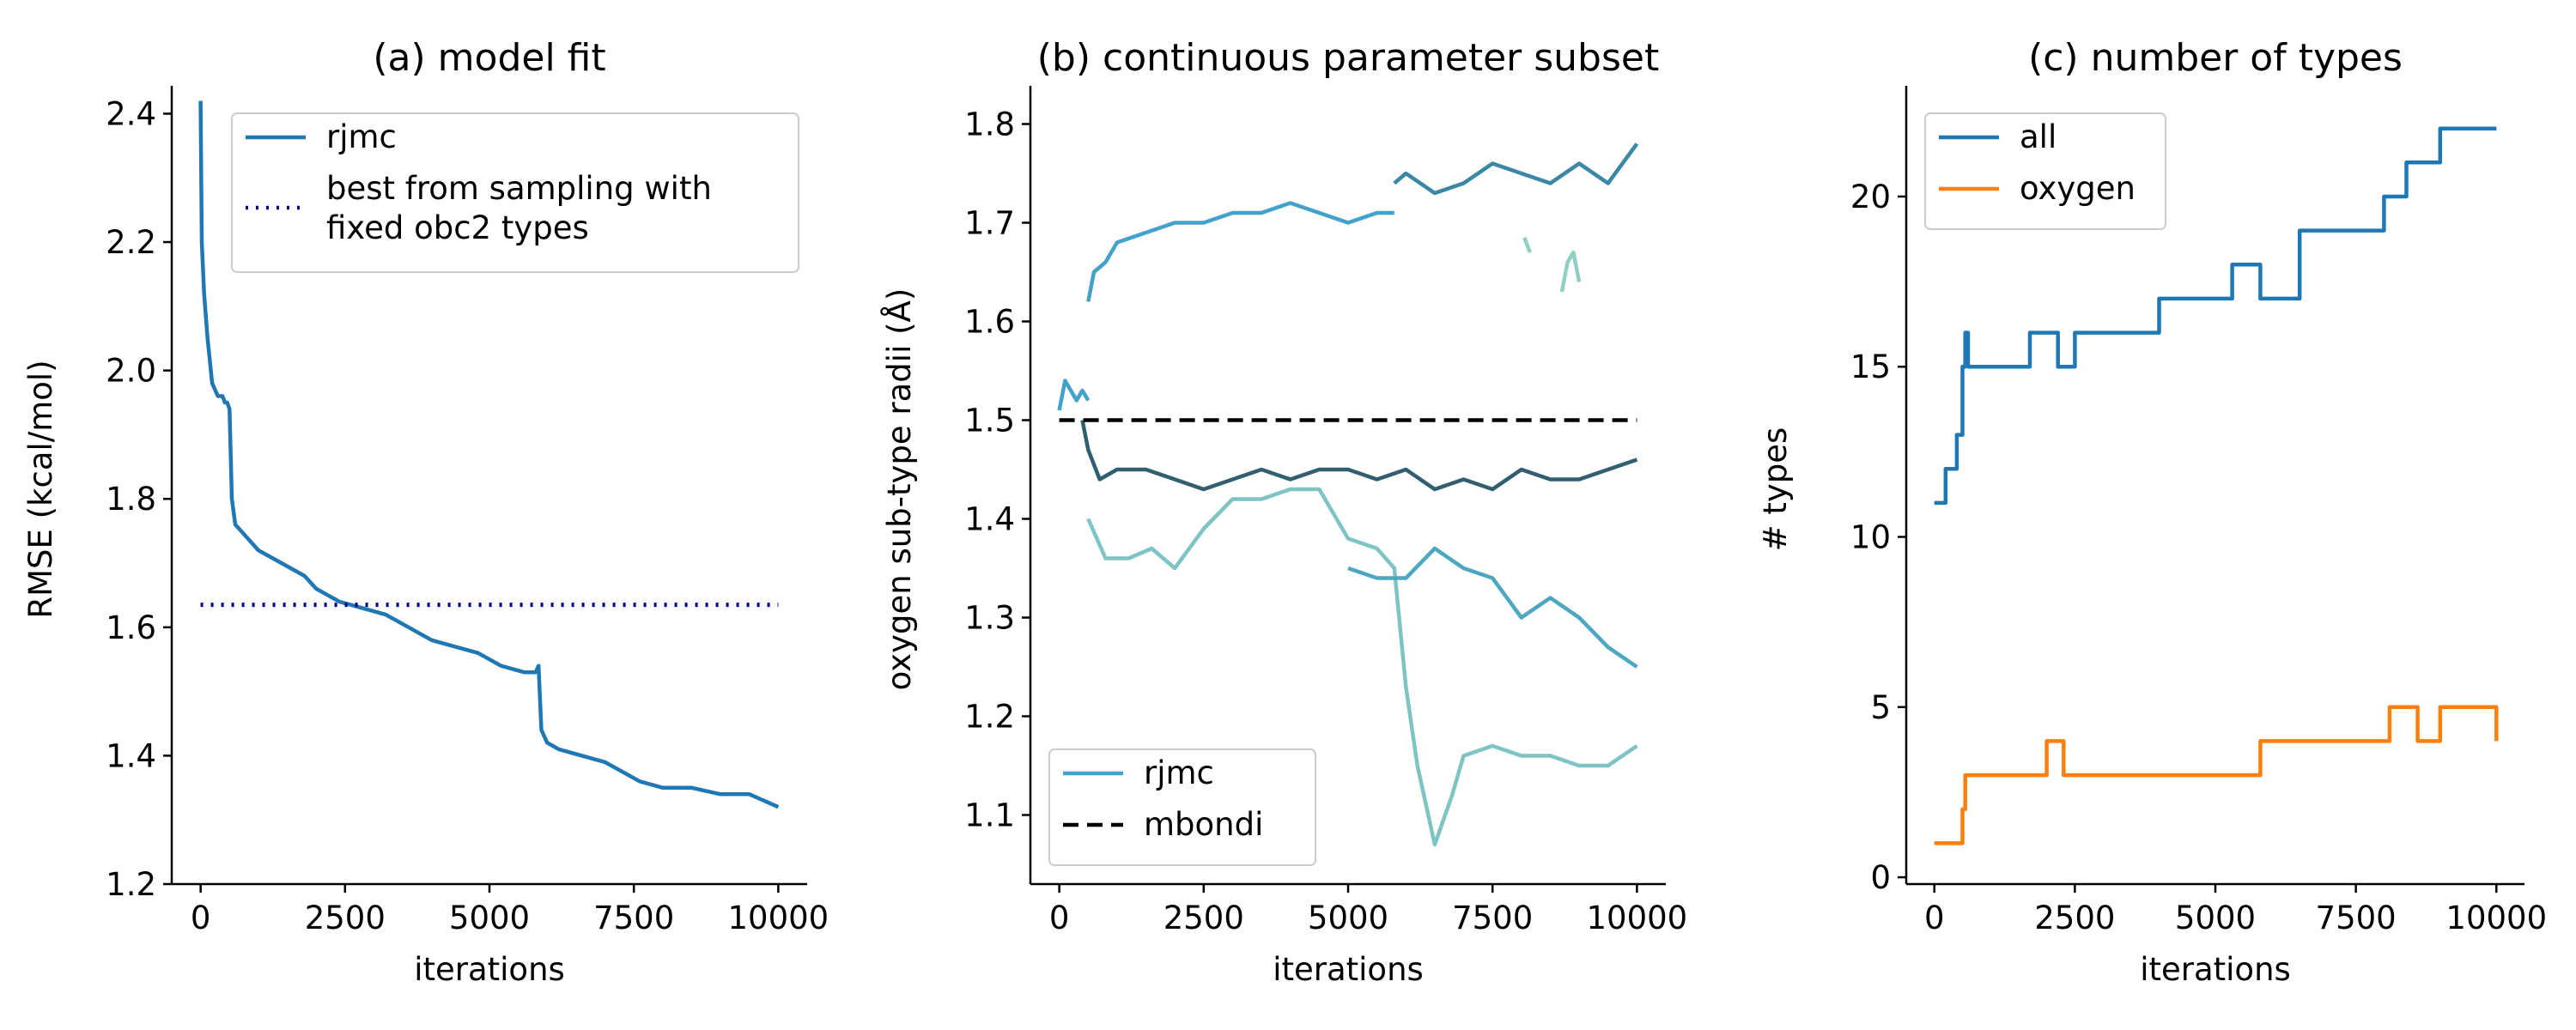 The image size is (2576, 1030). Describe the element at coordinates (2078, 188) in the screenshot. I see `legend-label-oxygen: oxygen` at that location.